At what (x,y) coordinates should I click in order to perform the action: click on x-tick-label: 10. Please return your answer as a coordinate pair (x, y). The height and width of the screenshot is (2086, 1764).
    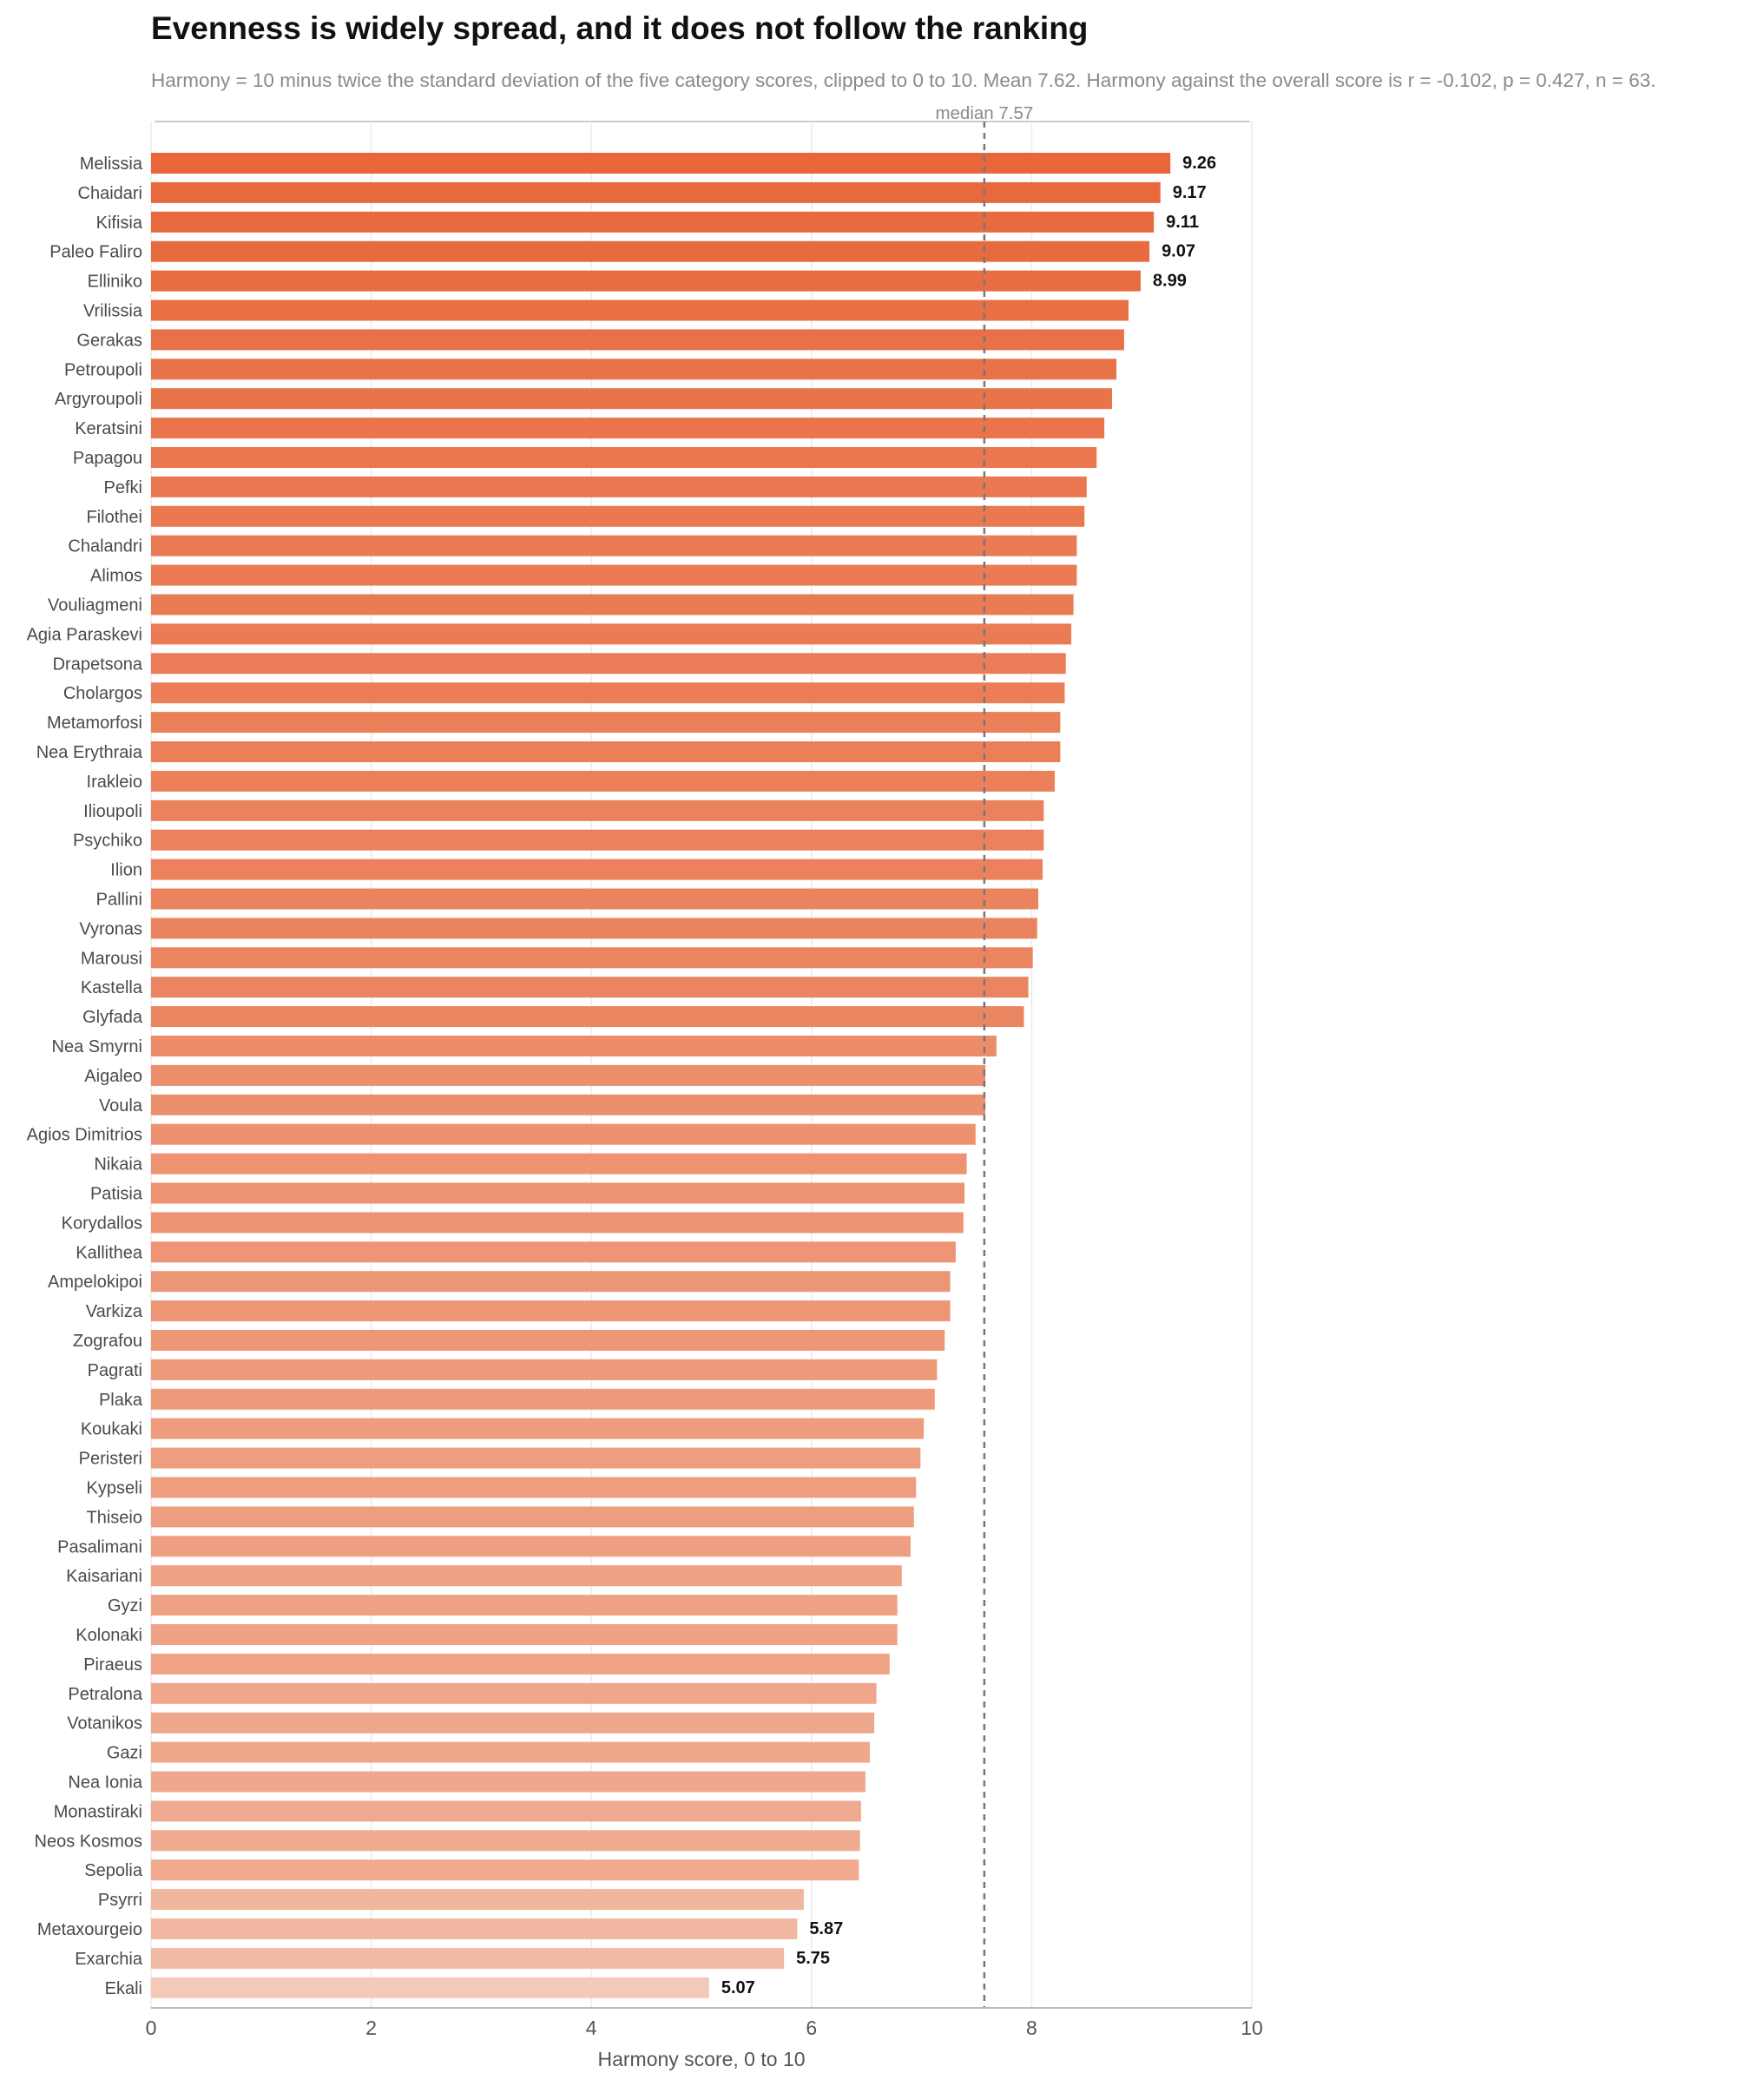
    Looking at the image, I should click on (1252, 2028).